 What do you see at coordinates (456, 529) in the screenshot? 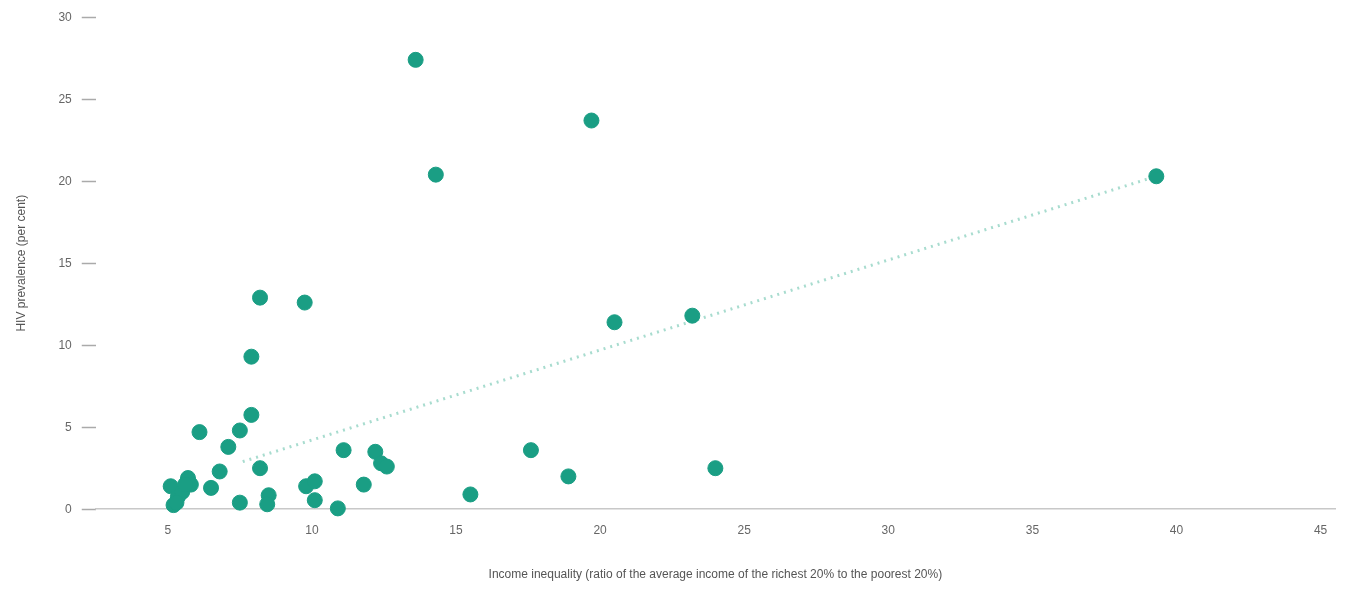
I see `x-tick-label: 15` at bounding box center [456, 529].